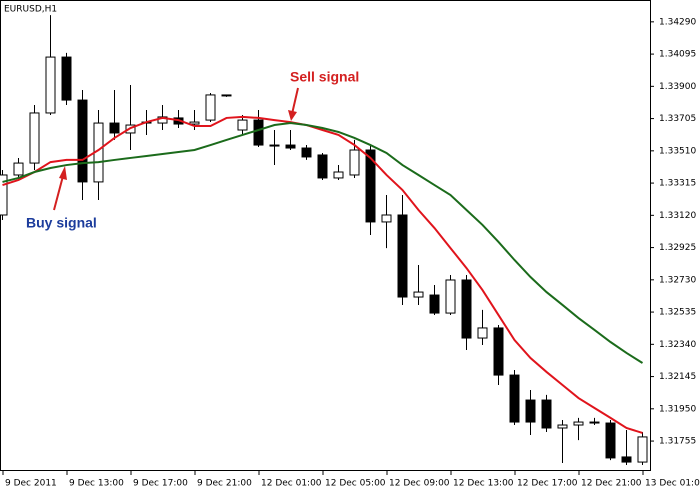 The width and height of the screenshot is (700, 491). What do you see at coordinates (677, 377) in the screenshot?
I see `y-tick-label: 1.32145` at bounding box center [677, 377].